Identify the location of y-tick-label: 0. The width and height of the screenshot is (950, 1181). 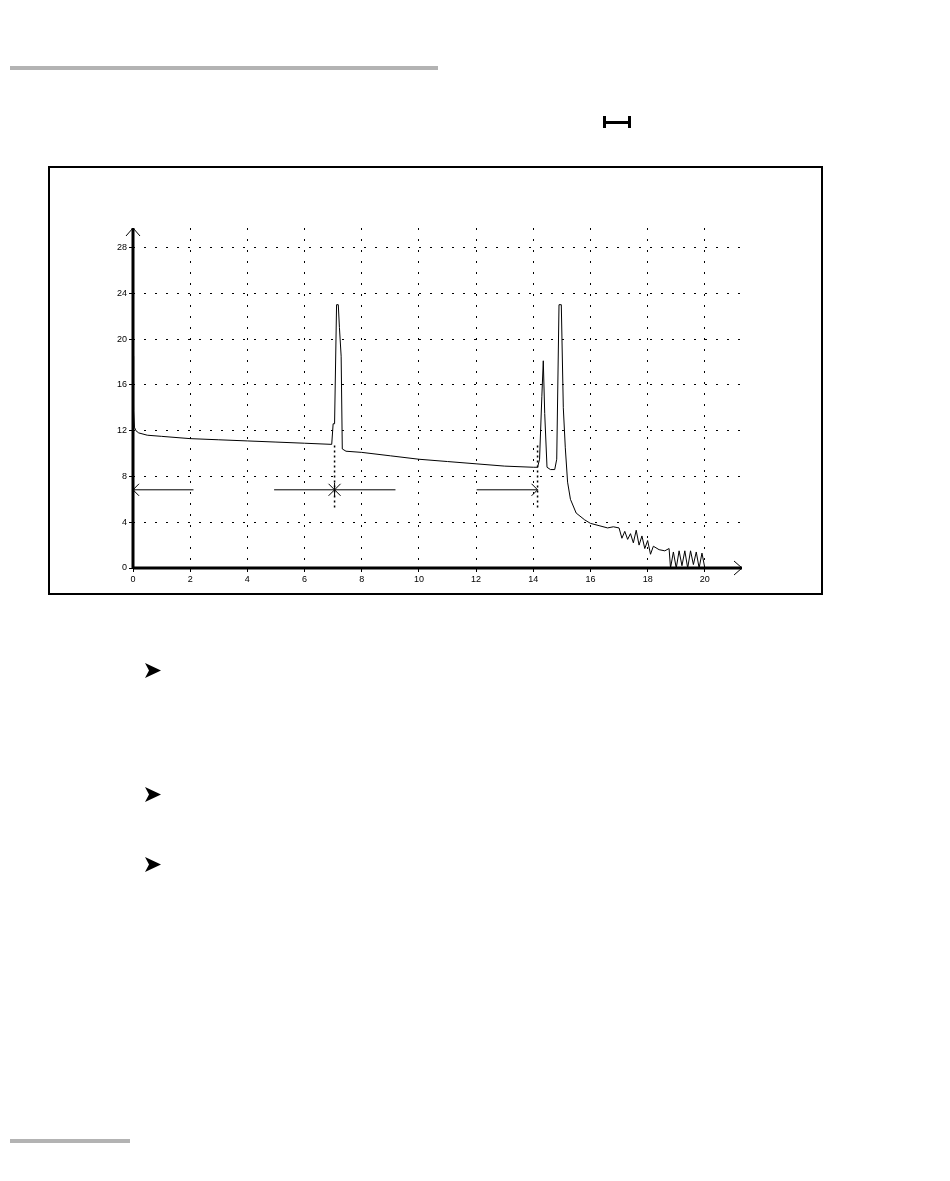
(124, 567).